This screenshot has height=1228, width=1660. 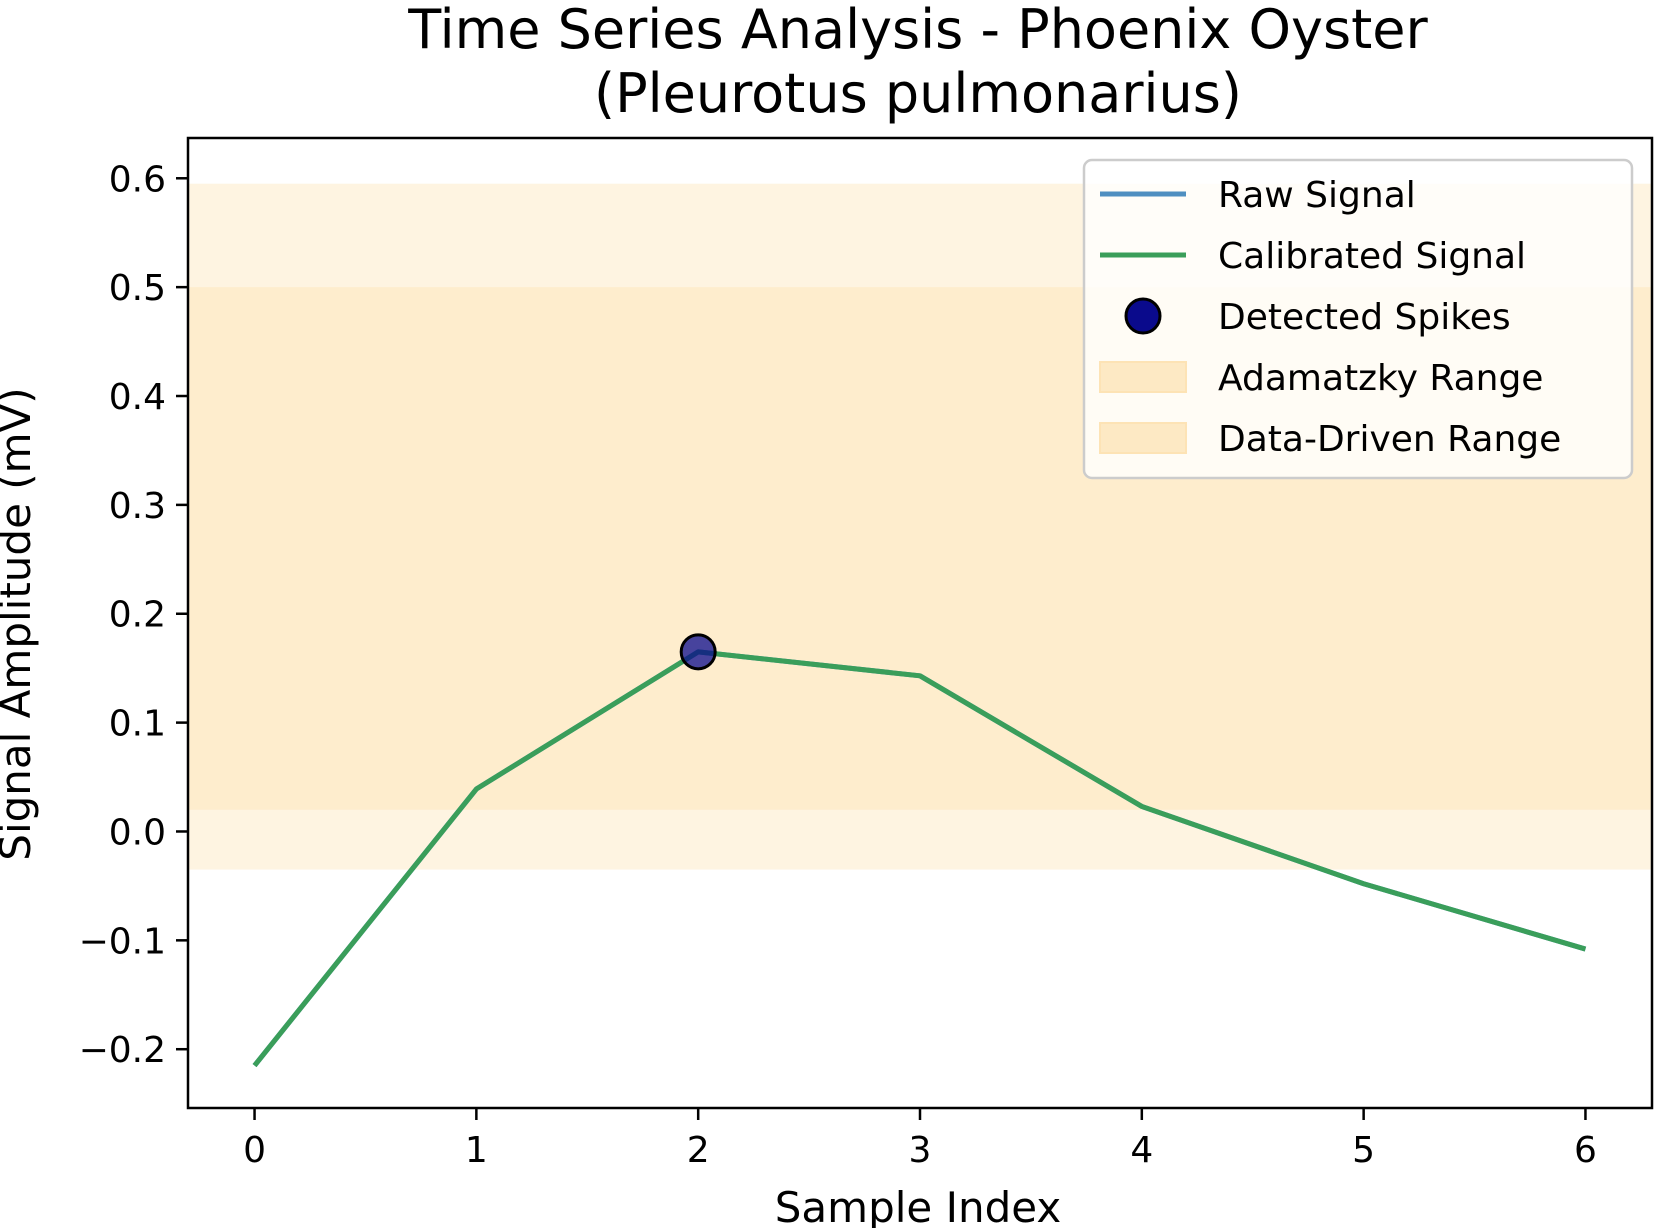 I want to click on legend-swatch-data-driven-range, so click(x=1143, y=438).